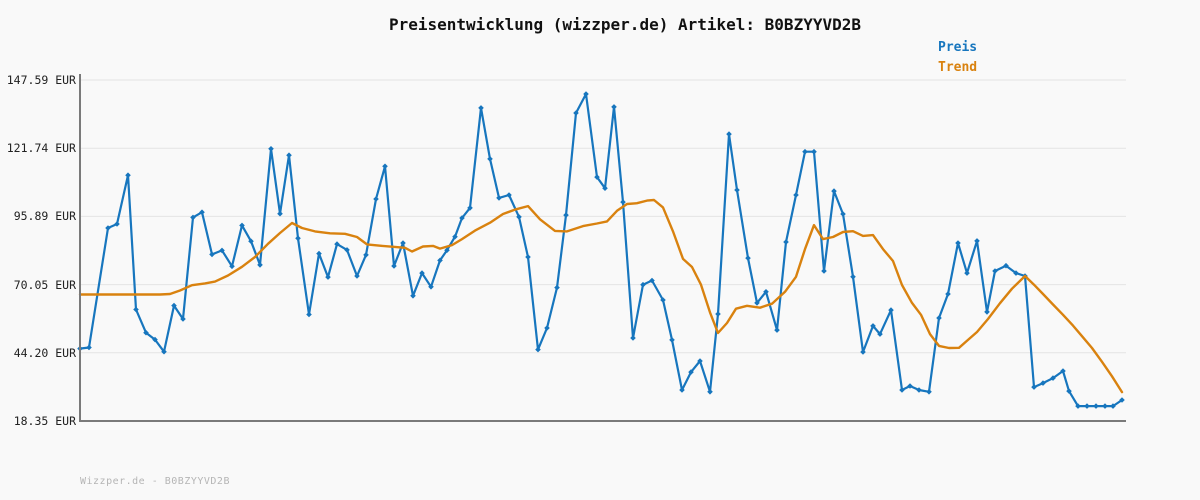 The width and height of the screenshot is (1200, 500). What do you see at coordinates (44, 216) in the screenshot?
I see `y-tick-label: 95.89 EUR` at bounding box center [44, 216].